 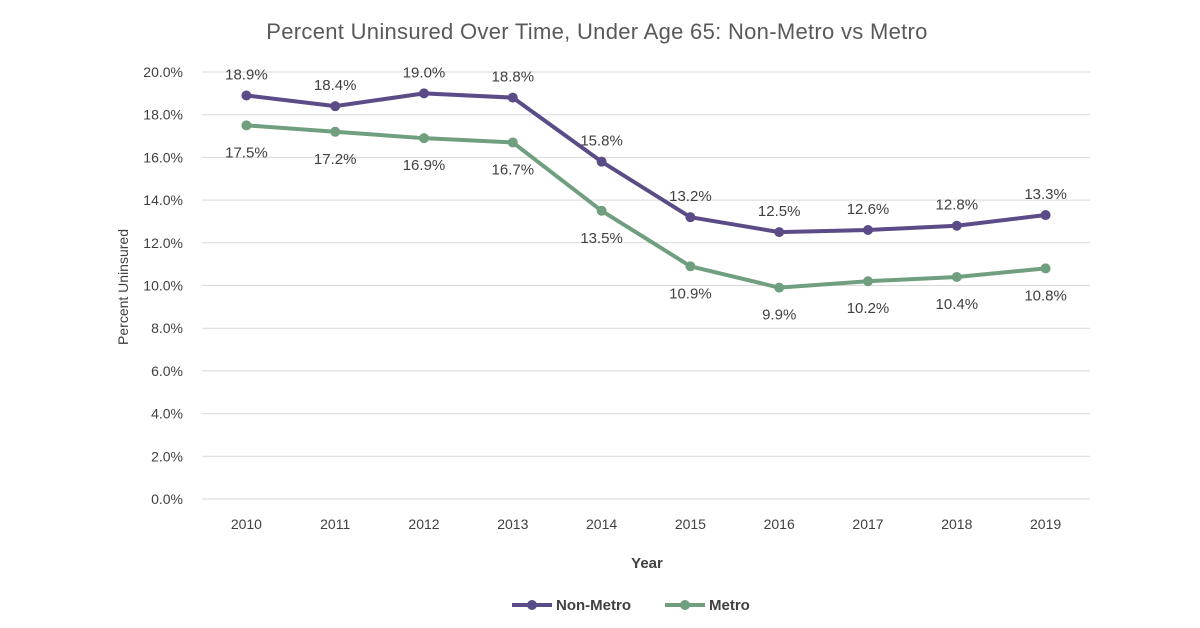 What do you see at coordinates (1045, 524) in the screenshot?
I see `x-tick-label: 2019` at bounding box center [1045, 524].